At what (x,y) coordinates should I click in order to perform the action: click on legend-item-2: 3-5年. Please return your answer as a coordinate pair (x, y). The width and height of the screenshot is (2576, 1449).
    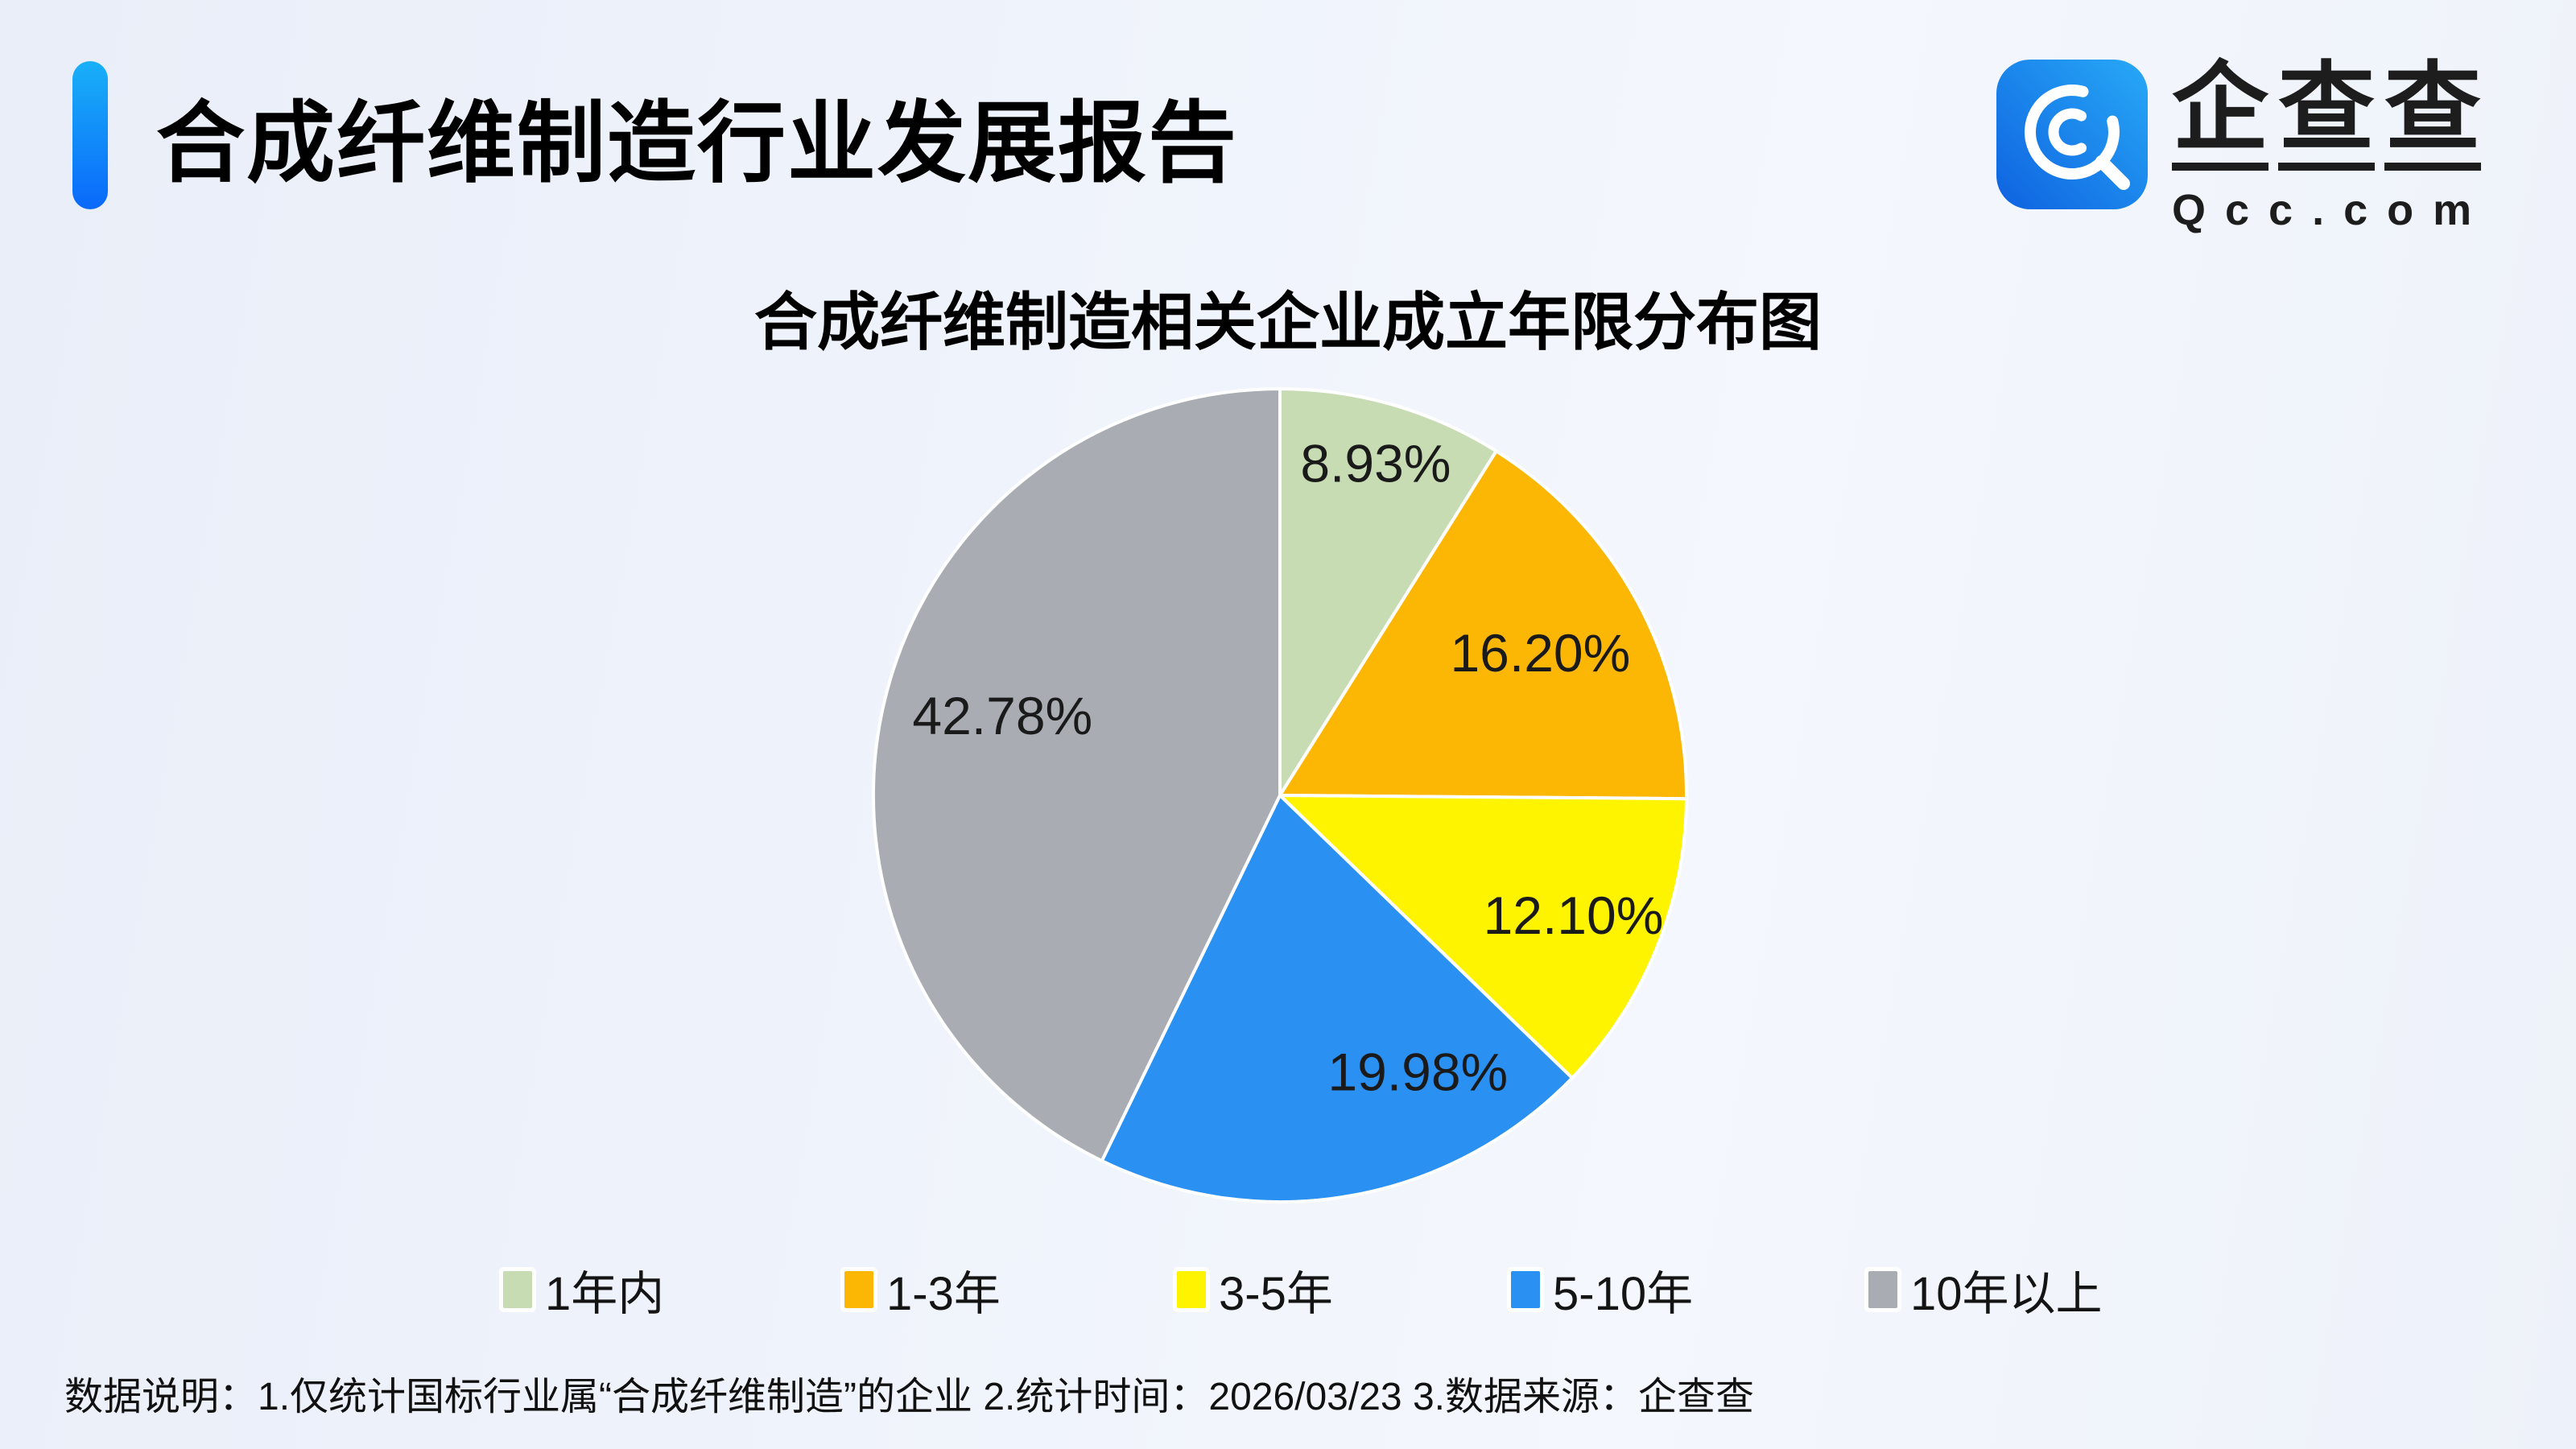
    Looking at the image, I should click on (1255, 1289).